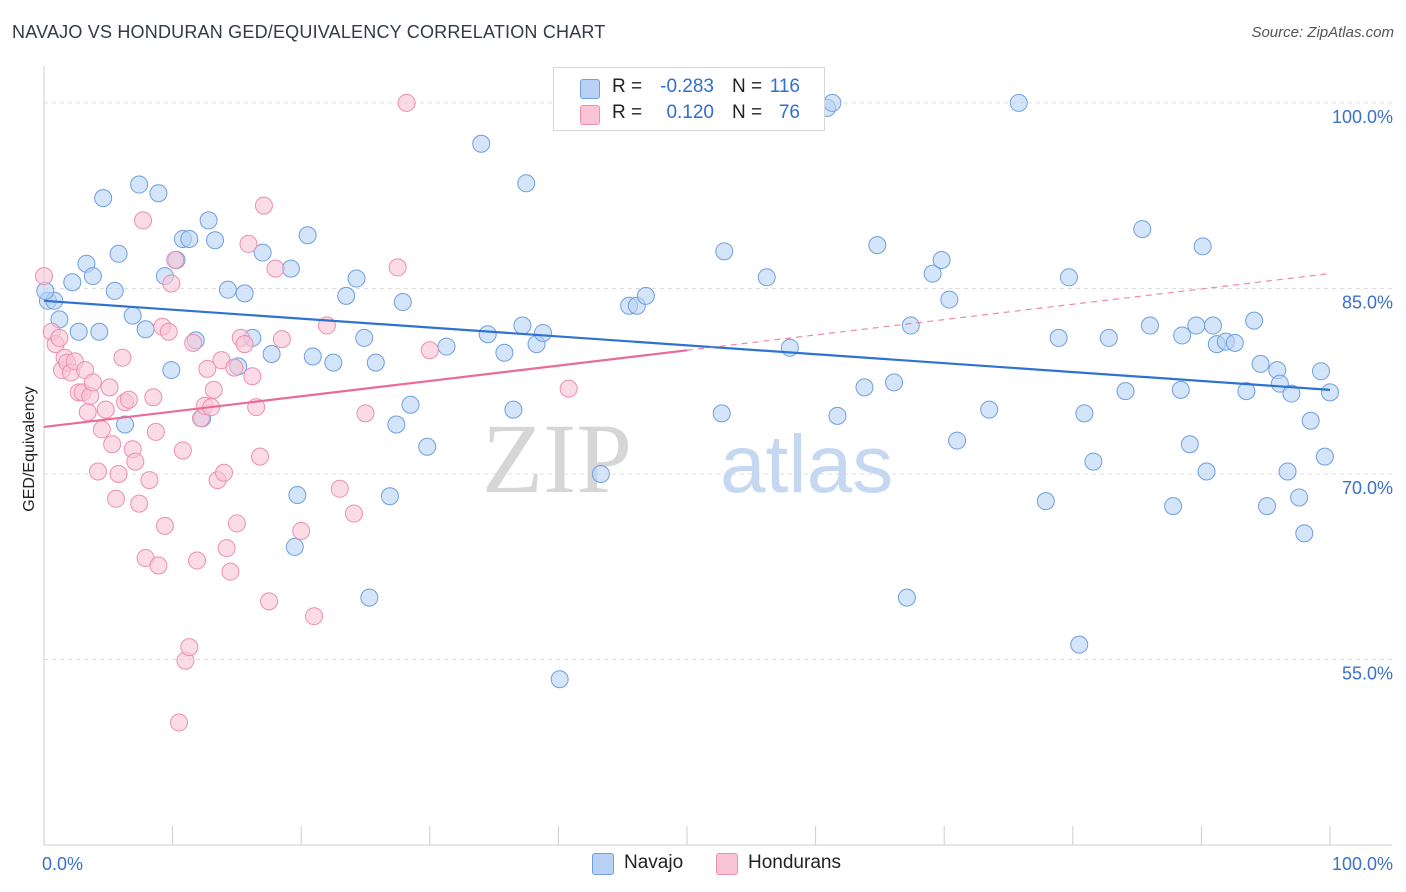  What do you see at coordinates (654, 862) in the screenshot?
I see `navajo-legend-label: Navajo` at bounding box center [654, 862].